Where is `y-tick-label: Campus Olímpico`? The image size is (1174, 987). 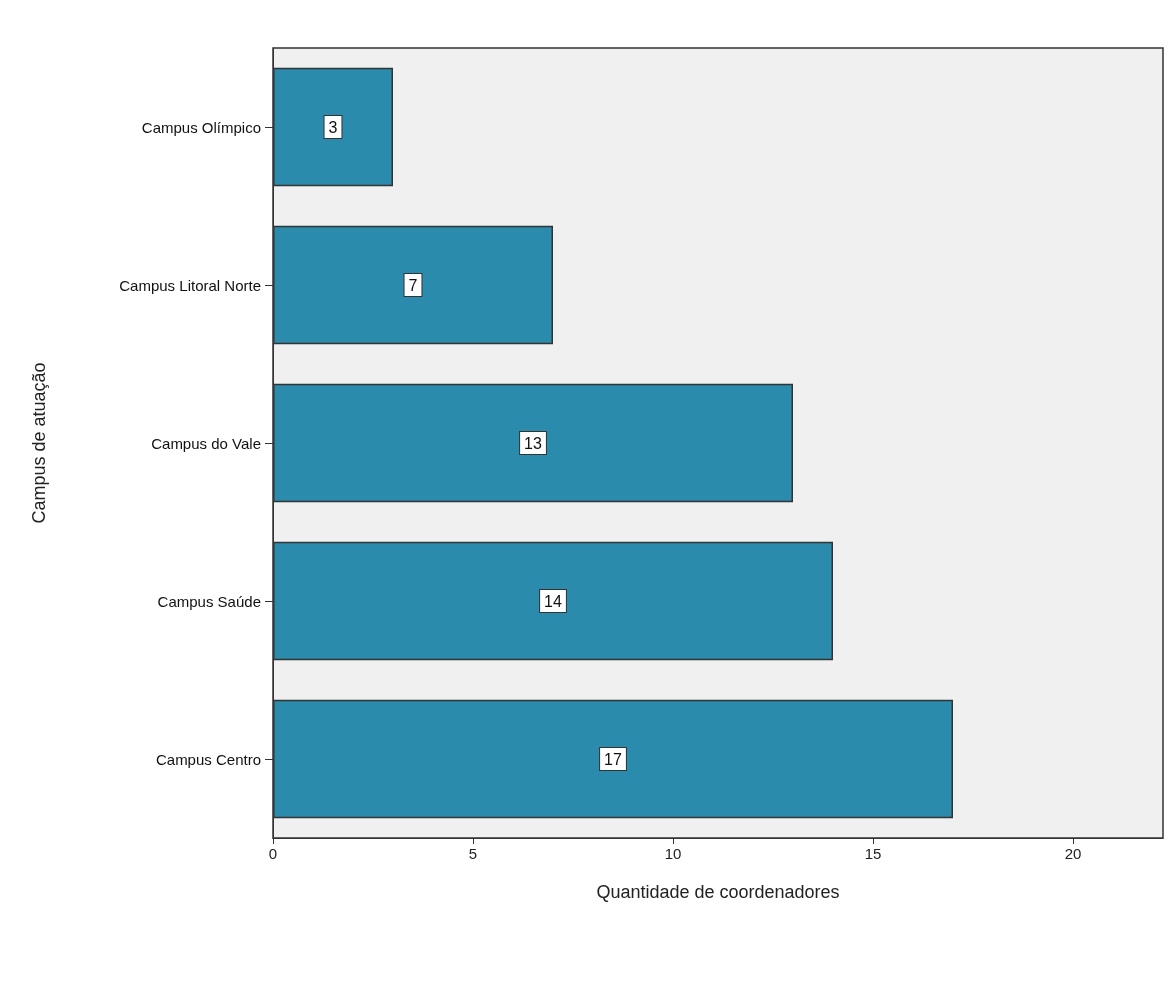
y-tick-label: Campus Olímpico is located at coordinates (201, 127).